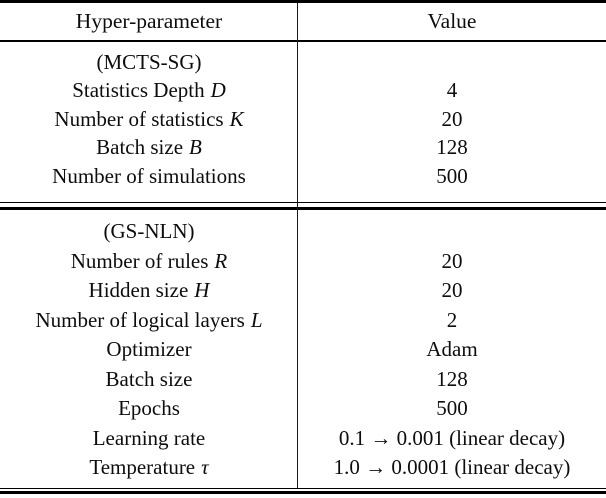 This screenshot has width=606, height=498. I want to click on param-variable: τ, so click(205, 467).